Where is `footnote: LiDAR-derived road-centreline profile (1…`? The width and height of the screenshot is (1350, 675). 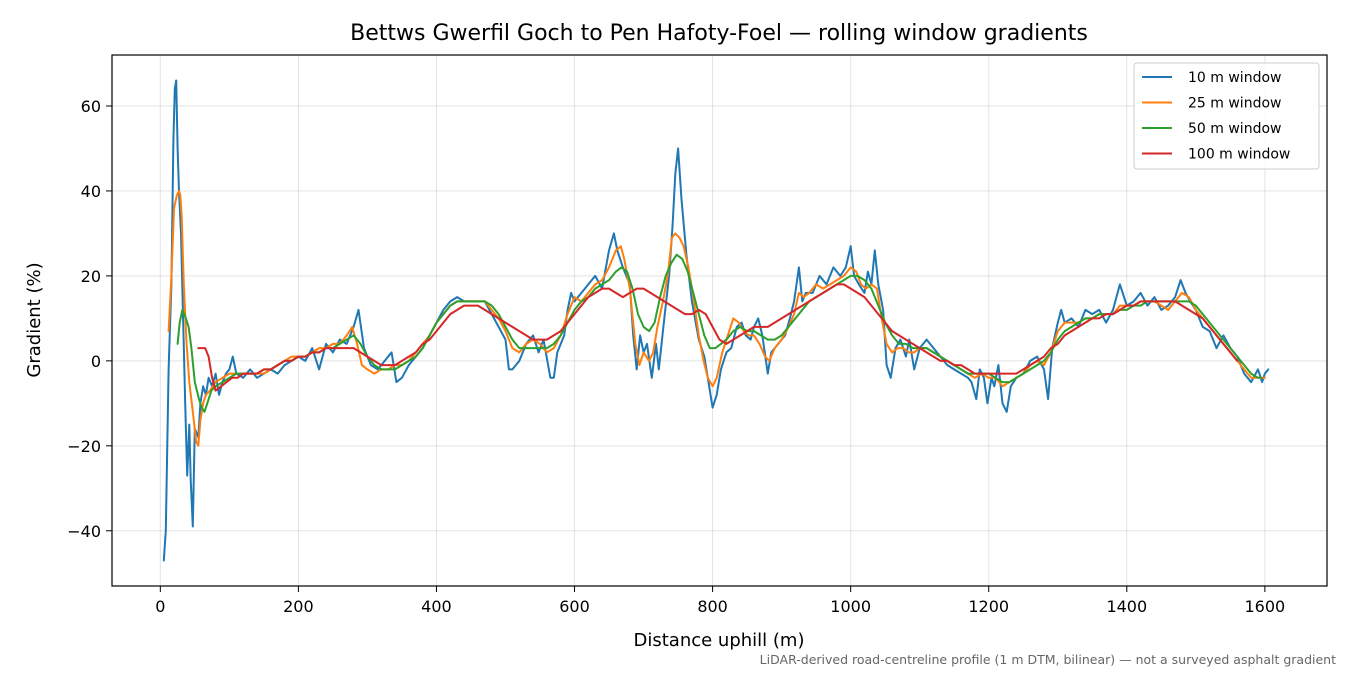
footnote: LiDAR-derived road-centreline profile (1… is located at coordinates (1048, 659).